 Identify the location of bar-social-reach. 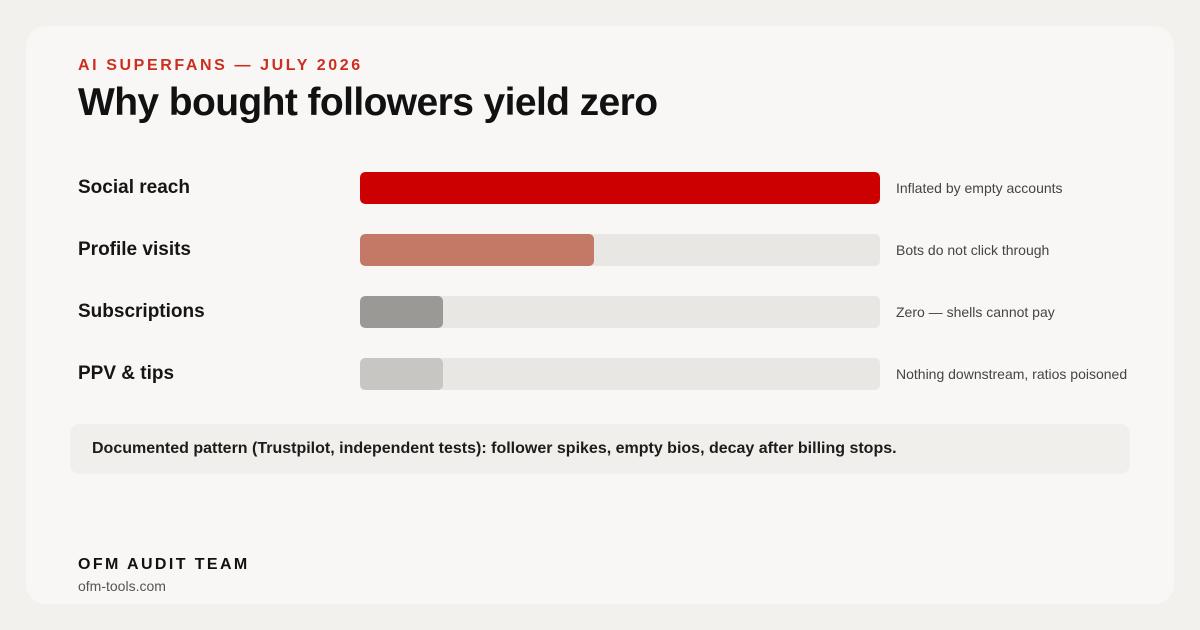
(620, 188).